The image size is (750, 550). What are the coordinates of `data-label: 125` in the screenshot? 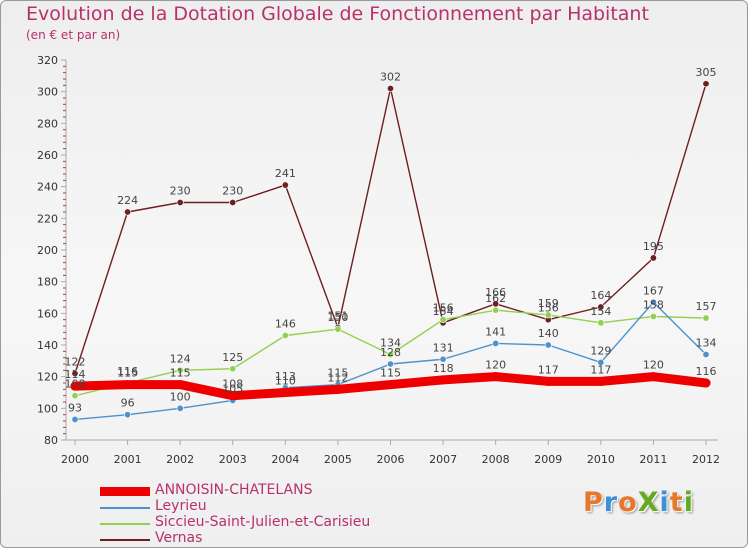 It's located at (232, 357).